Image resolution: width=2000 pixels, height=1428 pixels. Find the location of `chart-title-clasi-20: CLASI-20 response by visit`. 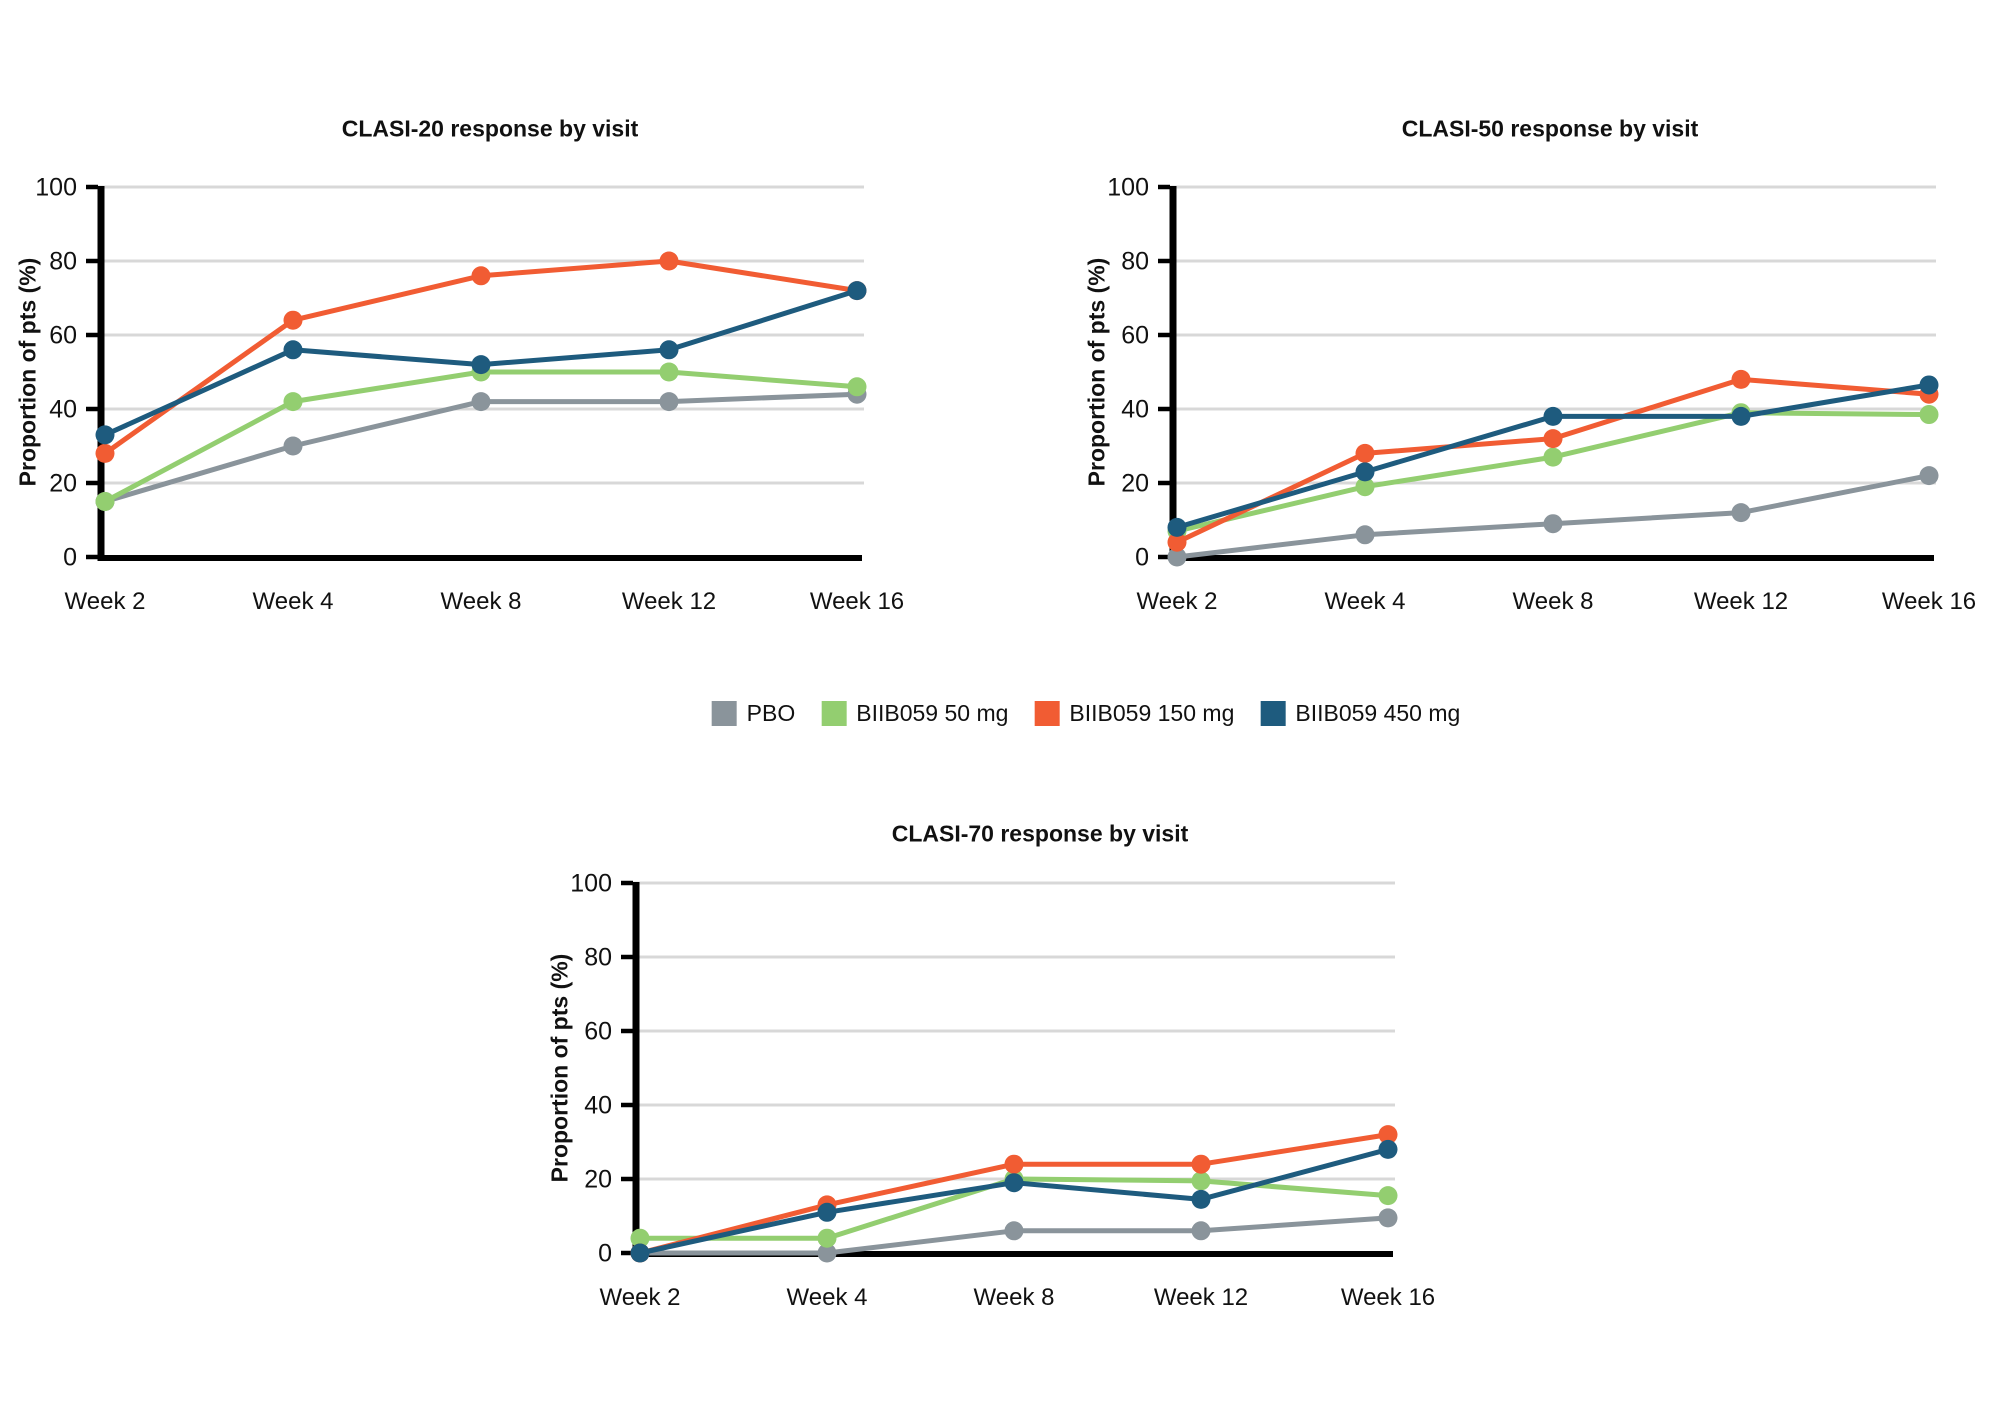

chart-title-clasi-20: CLASI-20 response by visit is located at coordinates (490, 128).